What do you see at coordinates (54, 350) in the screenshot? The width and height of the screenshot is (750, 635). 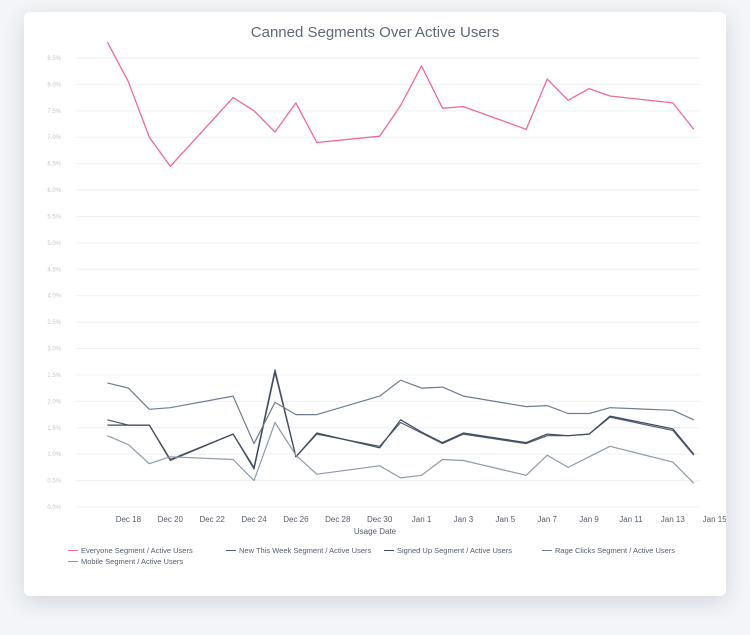 I see `y-tick-label: 3.0%` at bounding box center [54, 350].